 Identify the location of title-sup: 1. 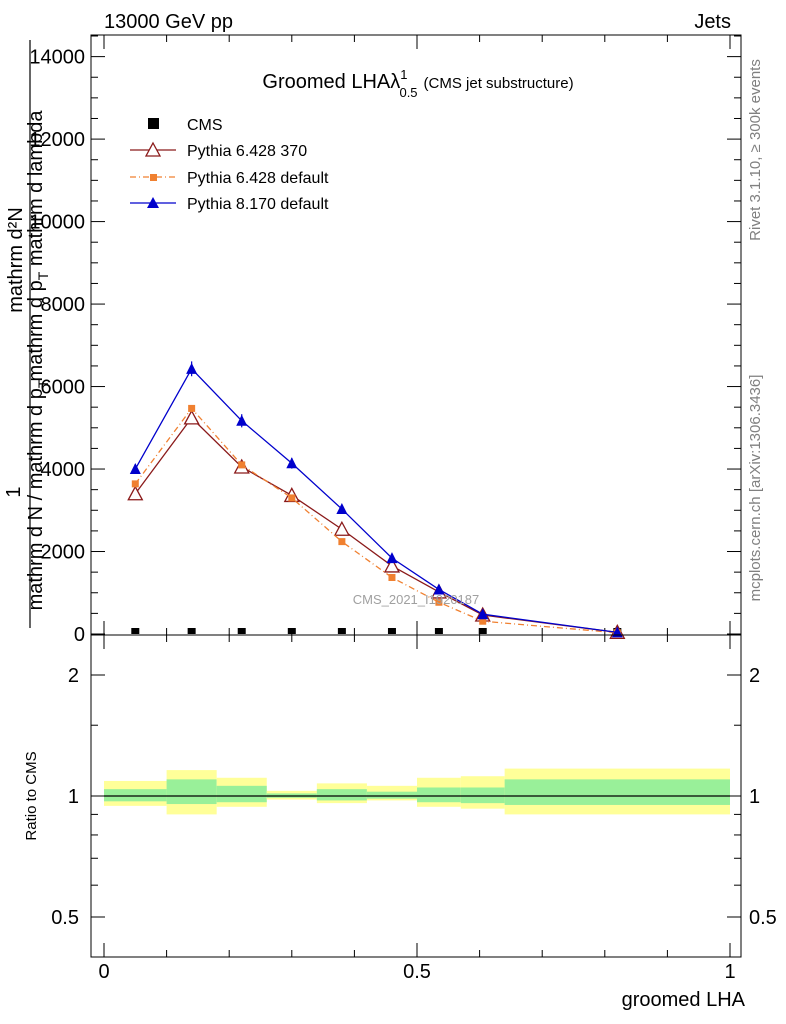
(403, 74).